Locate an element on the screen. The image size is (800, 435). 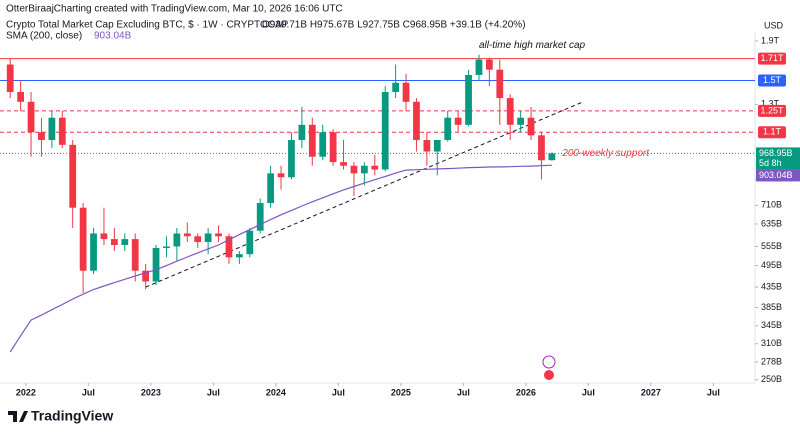
countdown: 5d 8h is located at coordinates (770, 163).